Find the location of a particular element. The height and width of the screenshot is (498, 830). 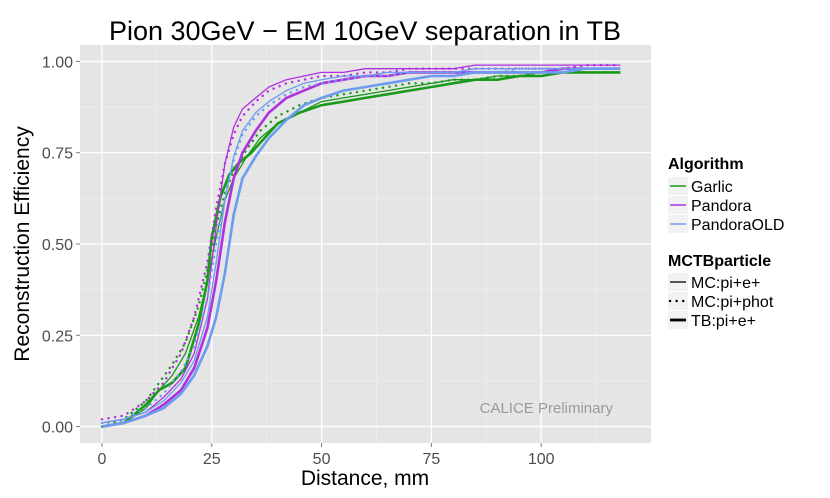

legend-label-mc-pi-e: MC:pi+e+ is located at coordinates (725, 283).